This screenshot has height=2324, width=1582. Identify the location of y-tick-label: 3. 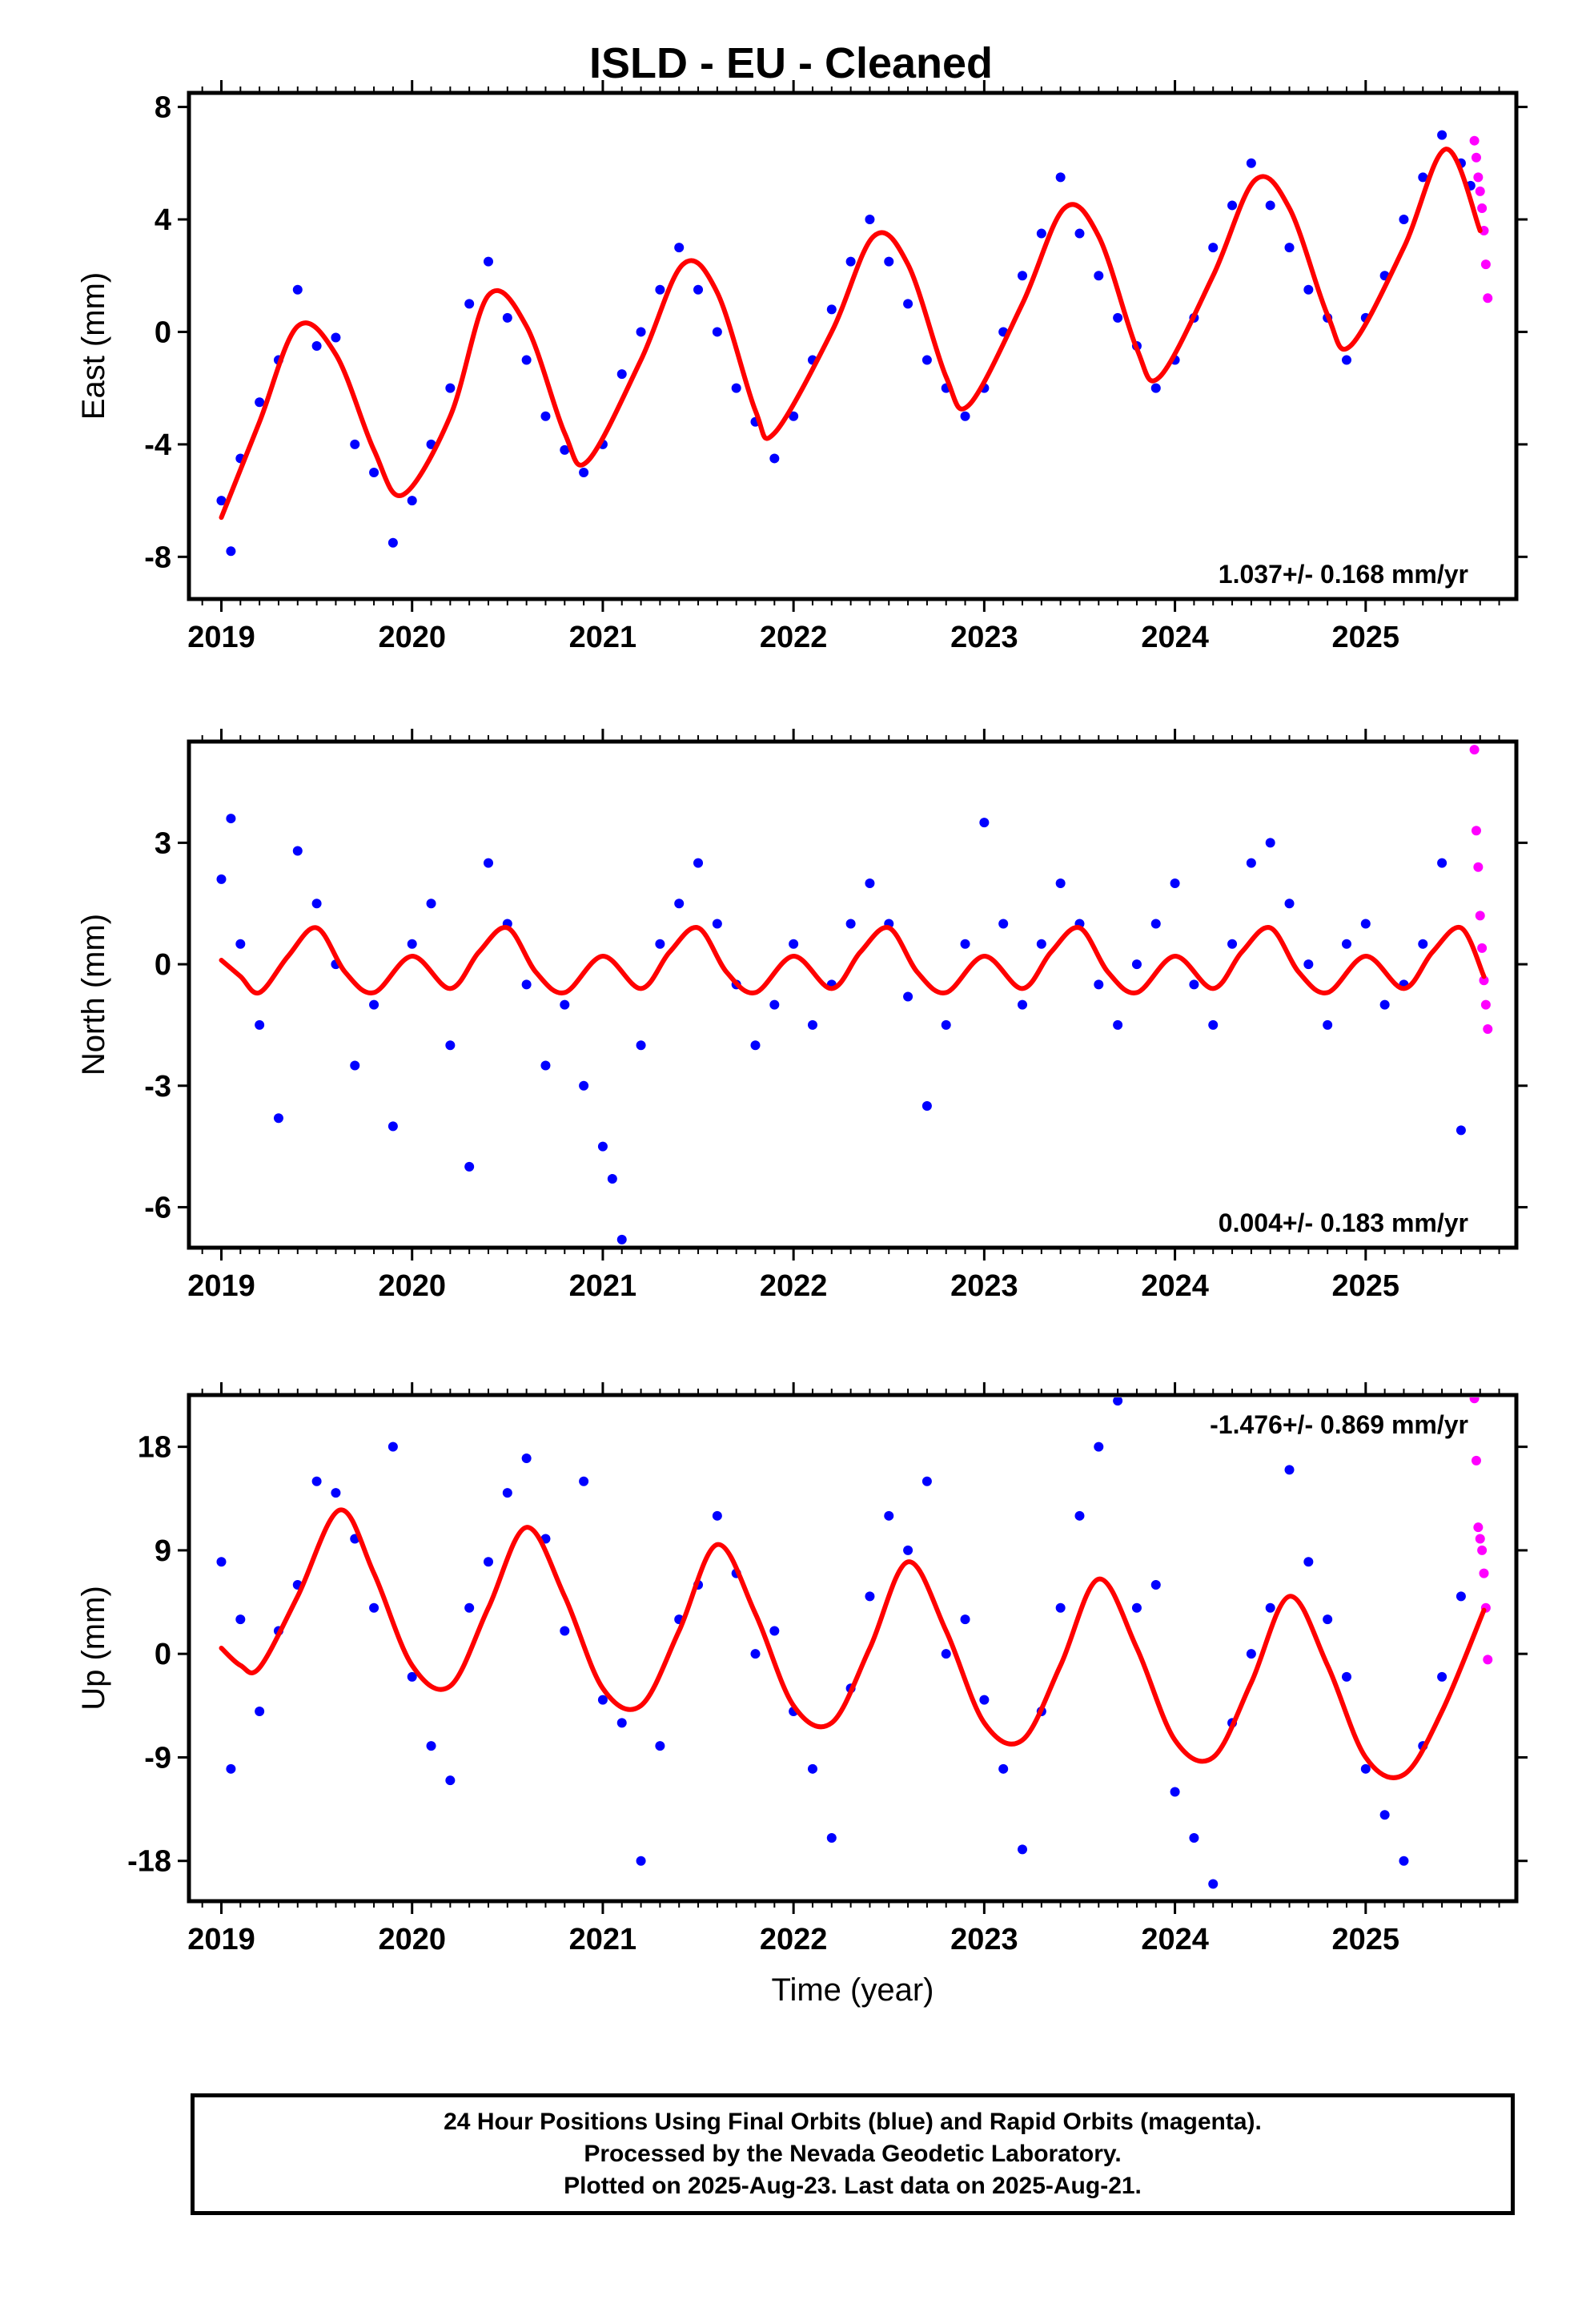
(163, 843).